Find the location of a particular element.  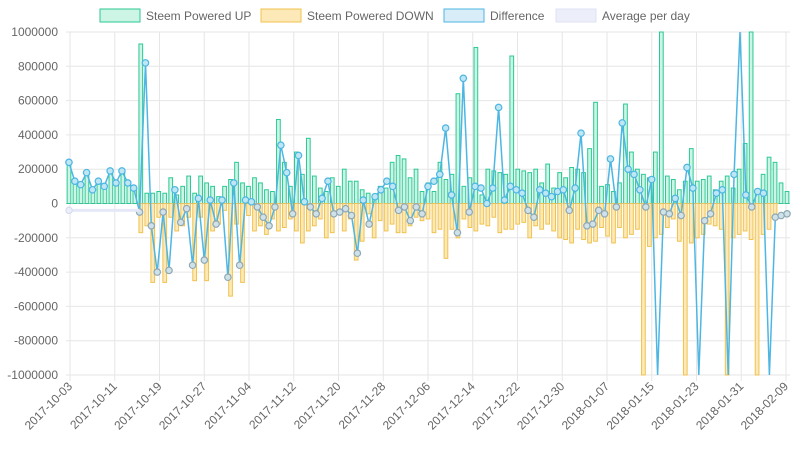

y-tick-label: 200000 is located at coordinates (38, 169).